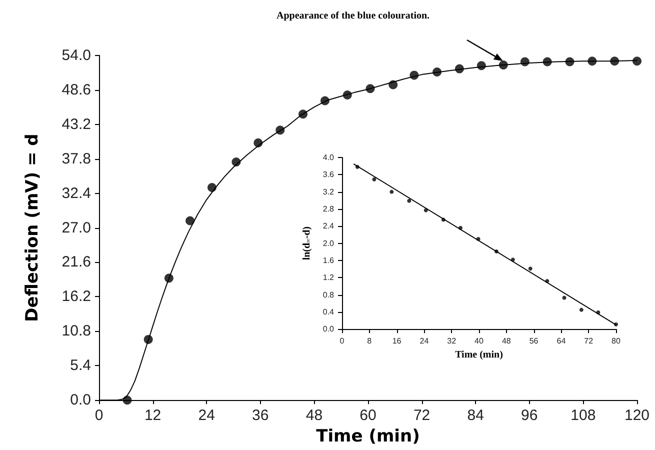 This screenshot has height=450, width=655. I want to click on y-tick-label: 0.4, so click(328, 311).